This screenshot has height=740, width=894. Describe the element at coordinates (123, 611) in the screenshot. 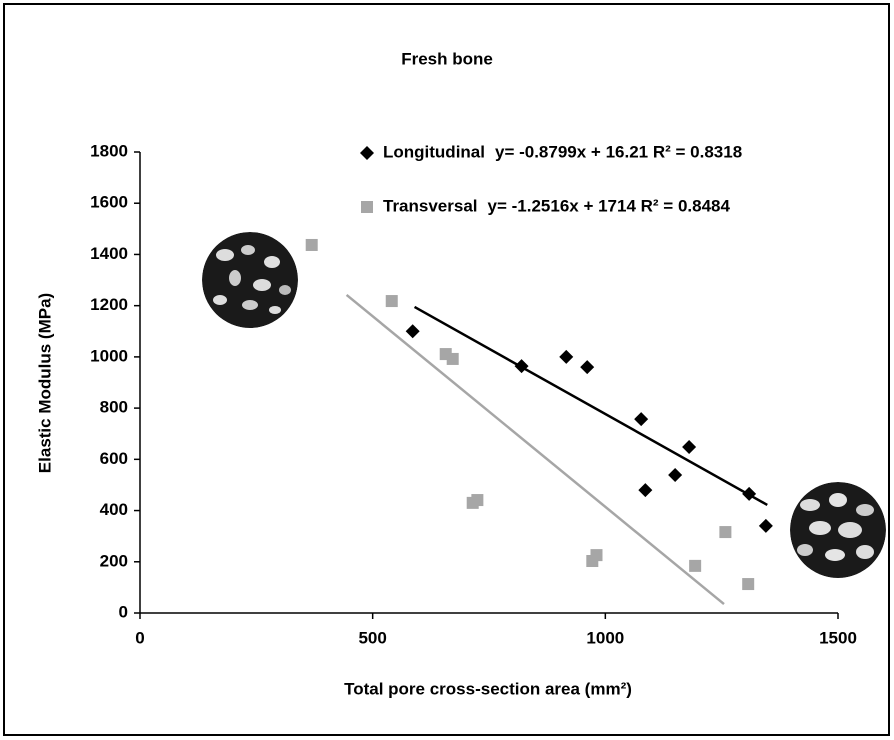

I see `y-tick-label: 0` at that location.